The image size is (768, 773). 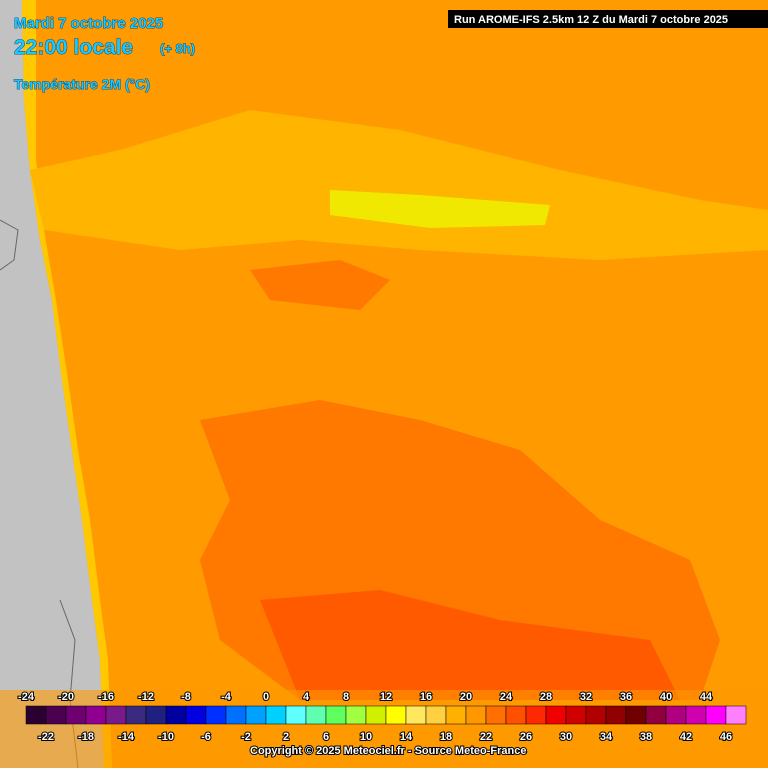 What do you see at coordinates (9, 245) in the screenshot?
I see `border-line` at bounding box center [9, 245].